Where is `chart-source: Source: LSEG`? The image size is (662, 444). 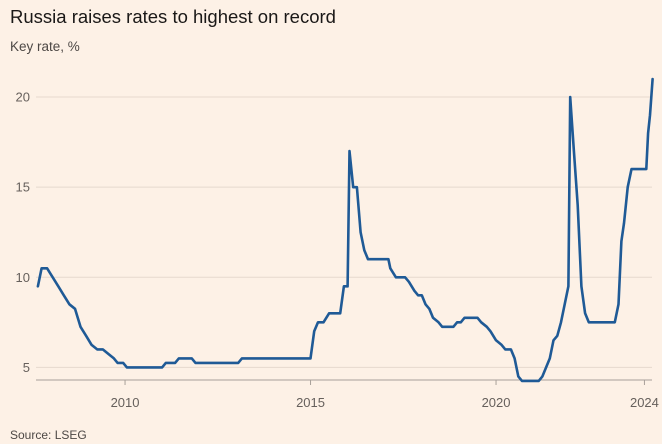 chart-source: Source: LSEG is located at coordinates (48, 435).